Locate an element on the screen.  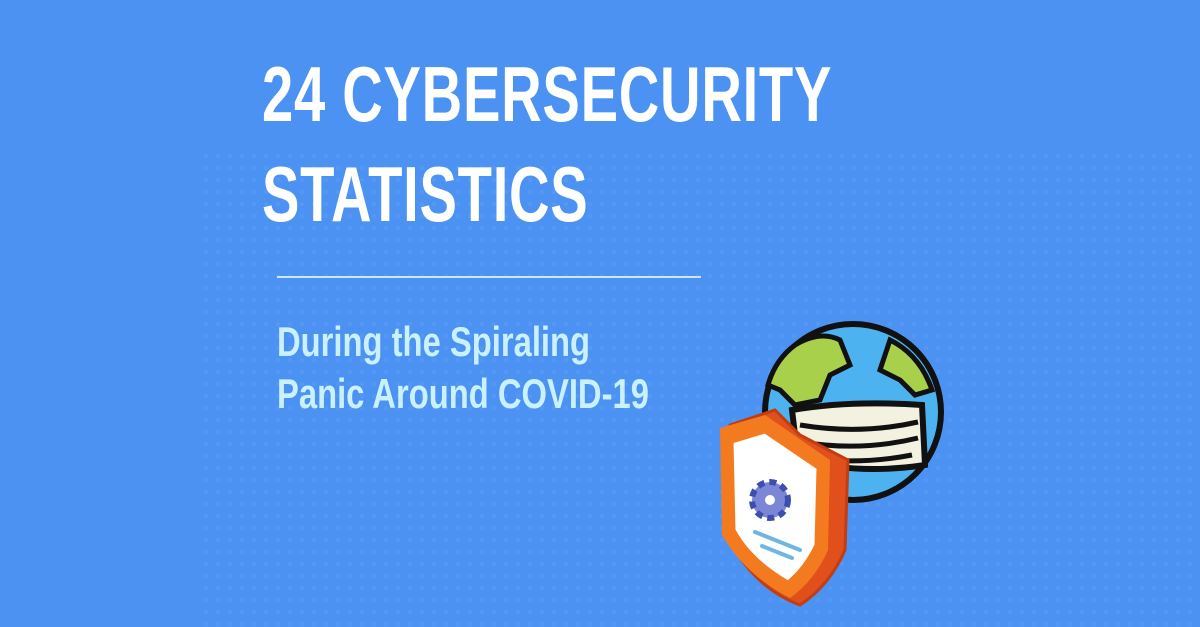
subtitle-line-2: Panic Around COVID-19 is located at coordinates (463, 393).